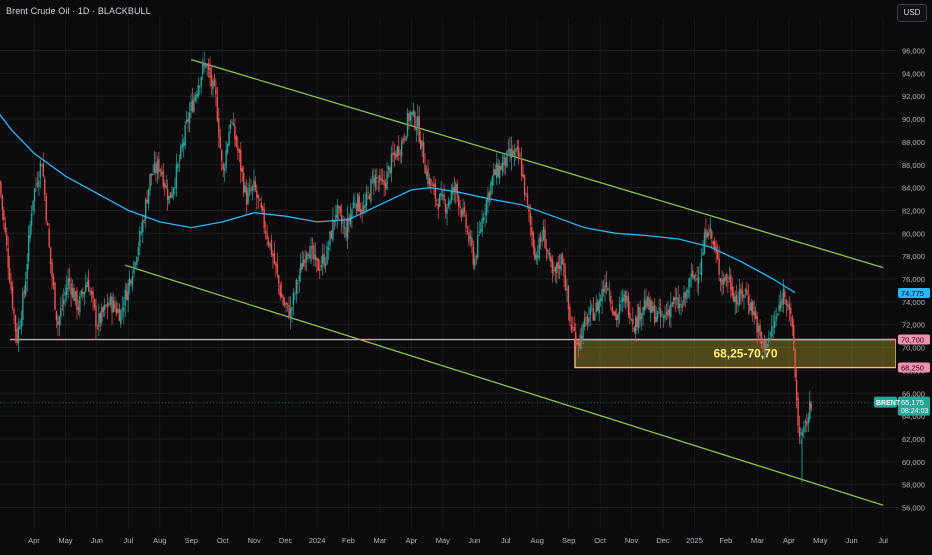 This screenshot has width=932, height=555. Describe the element at coordinates (694, 540) in the screenshot. I see `time-tick-label: 2025` at that location.